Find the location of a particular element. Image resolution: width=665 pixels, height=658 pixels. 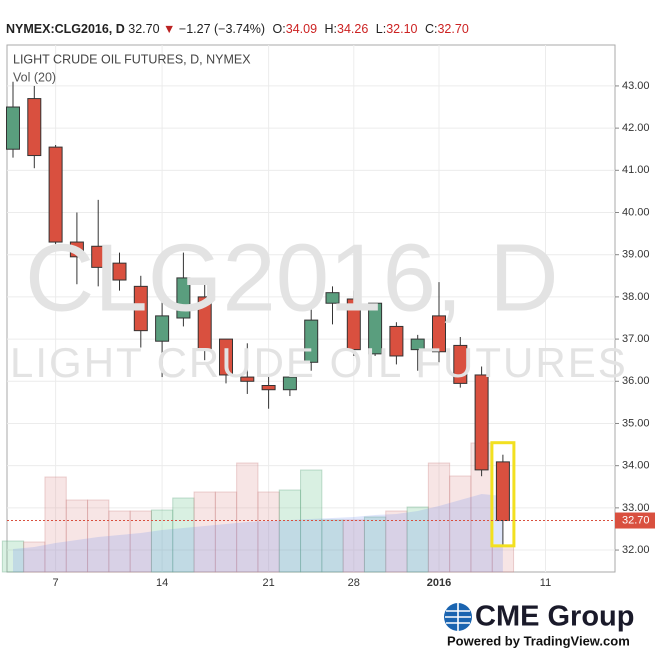

y-tick-label: 43.00 is located at coordinates (636, 86).